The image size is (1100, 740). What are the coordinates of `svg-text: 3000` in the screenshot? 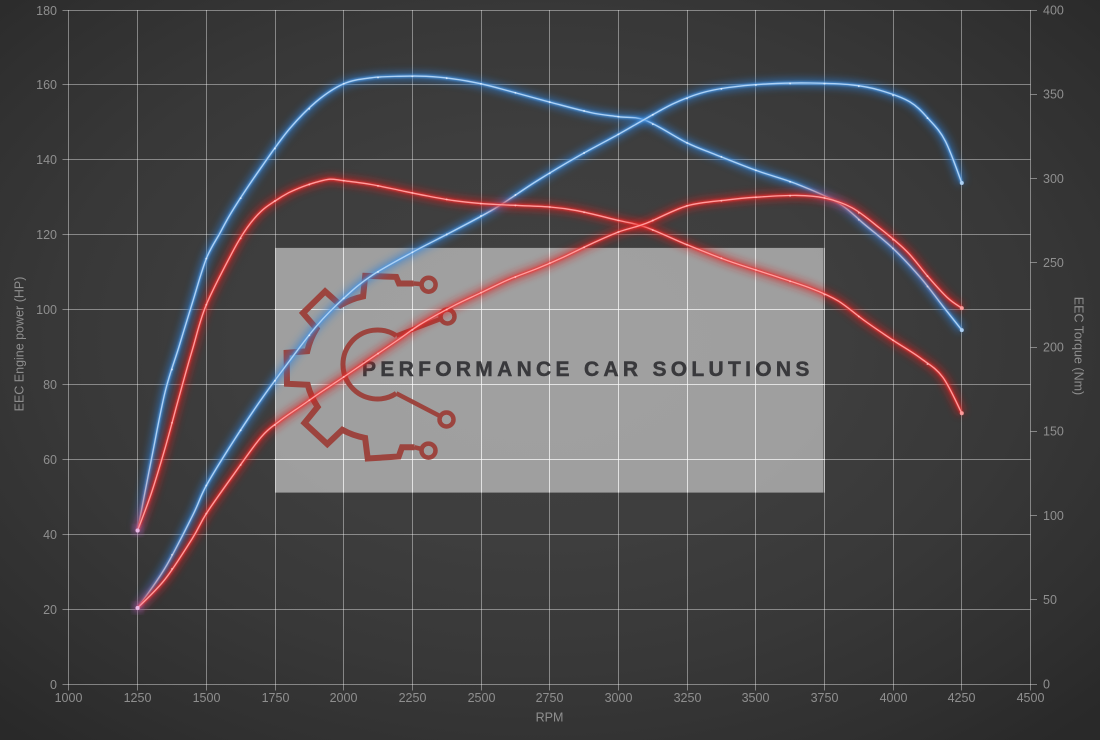 It's located at (619, 698).